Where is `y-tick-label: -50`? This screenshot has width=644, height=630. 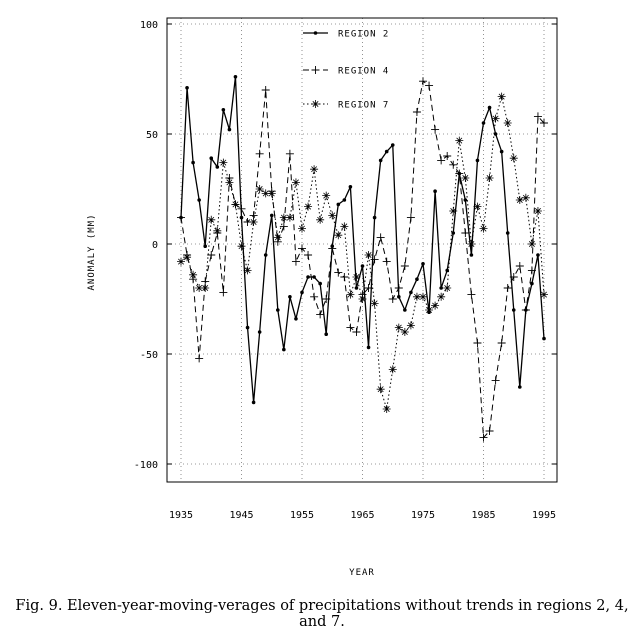
y-tick-label: -50 is located at coordinates (149, 355).